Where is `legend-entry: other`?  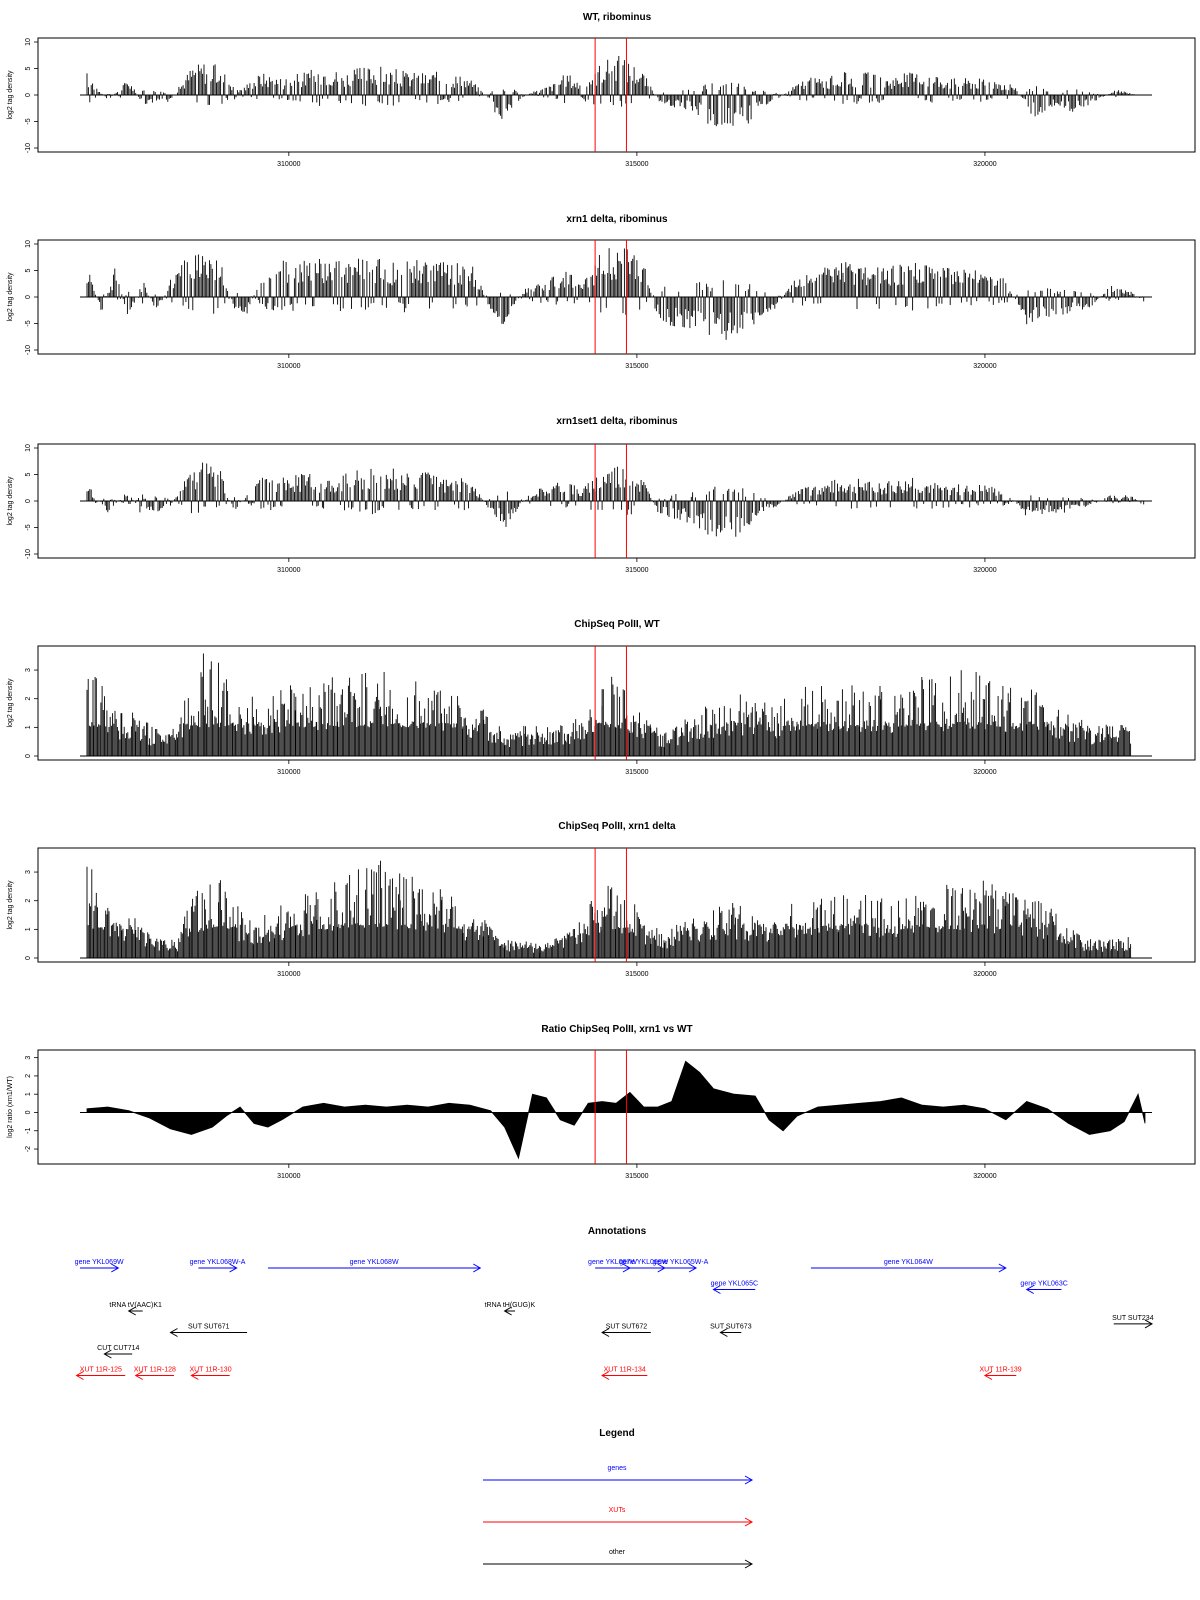
legend-entry: other is located at coordinates (618, 1559).